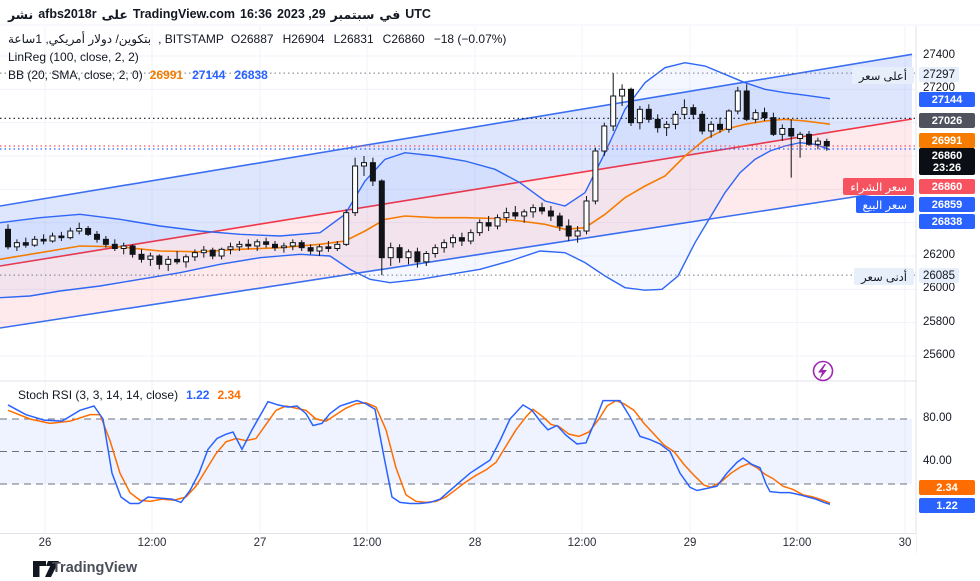 The image size is (980, 581). Describe the element at coordinates (939, 255) in the screenshot. I see `price-tick-26200: 26200` at that location.